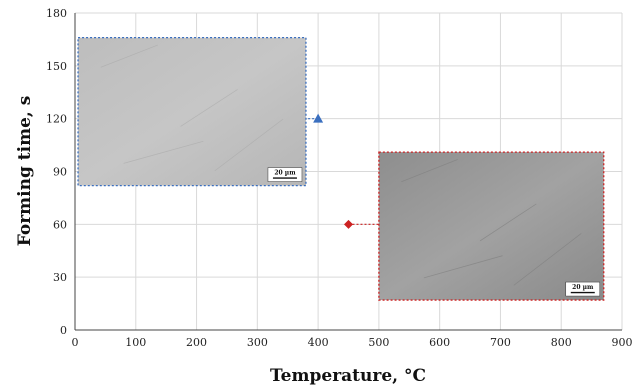 The image size is (644, 390). I want to click on micrograph-inset-2: 20 µm, so click(491, 226).